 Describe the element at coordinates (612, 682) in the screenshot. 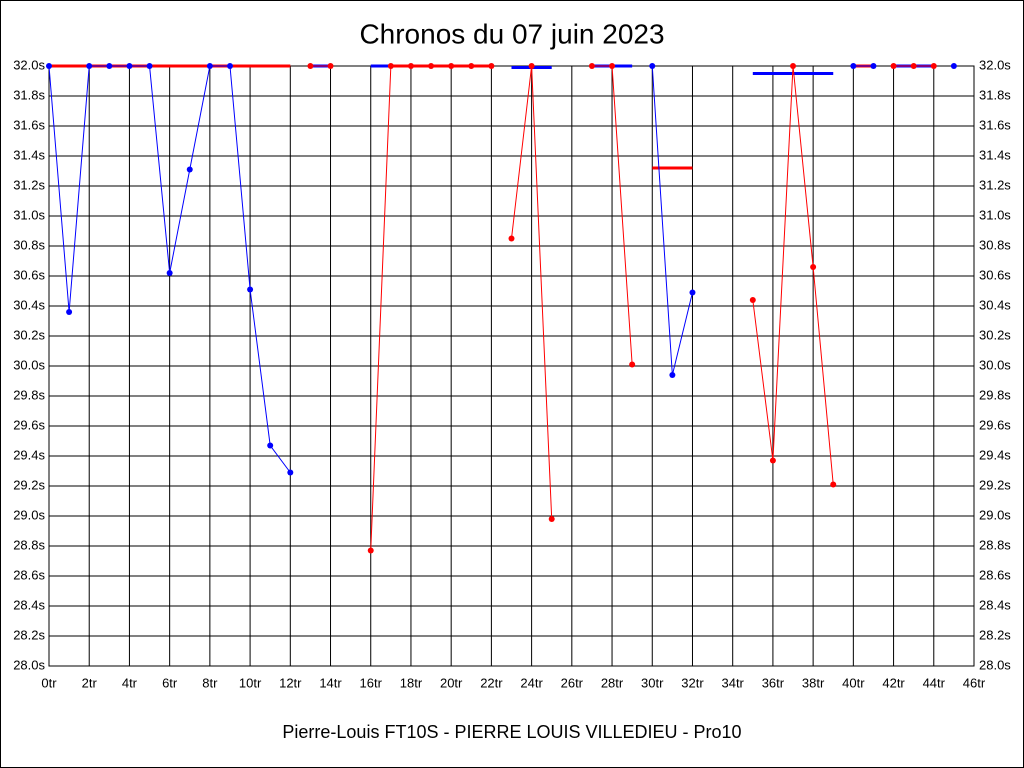

I see `x-tick-label: 28tr` at that location.